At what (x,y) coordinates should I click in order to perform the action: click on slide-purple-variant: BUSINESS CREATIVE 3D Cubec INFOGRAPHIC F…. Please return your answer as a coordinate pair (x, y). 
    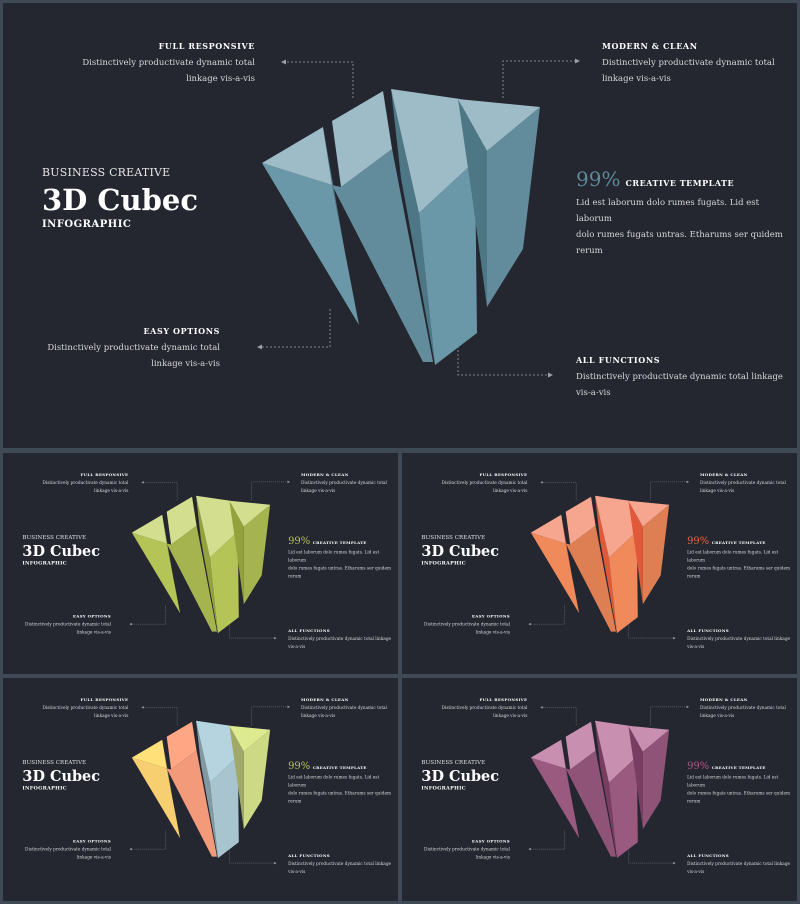
    Looking at the image, I should click on (599, 789).